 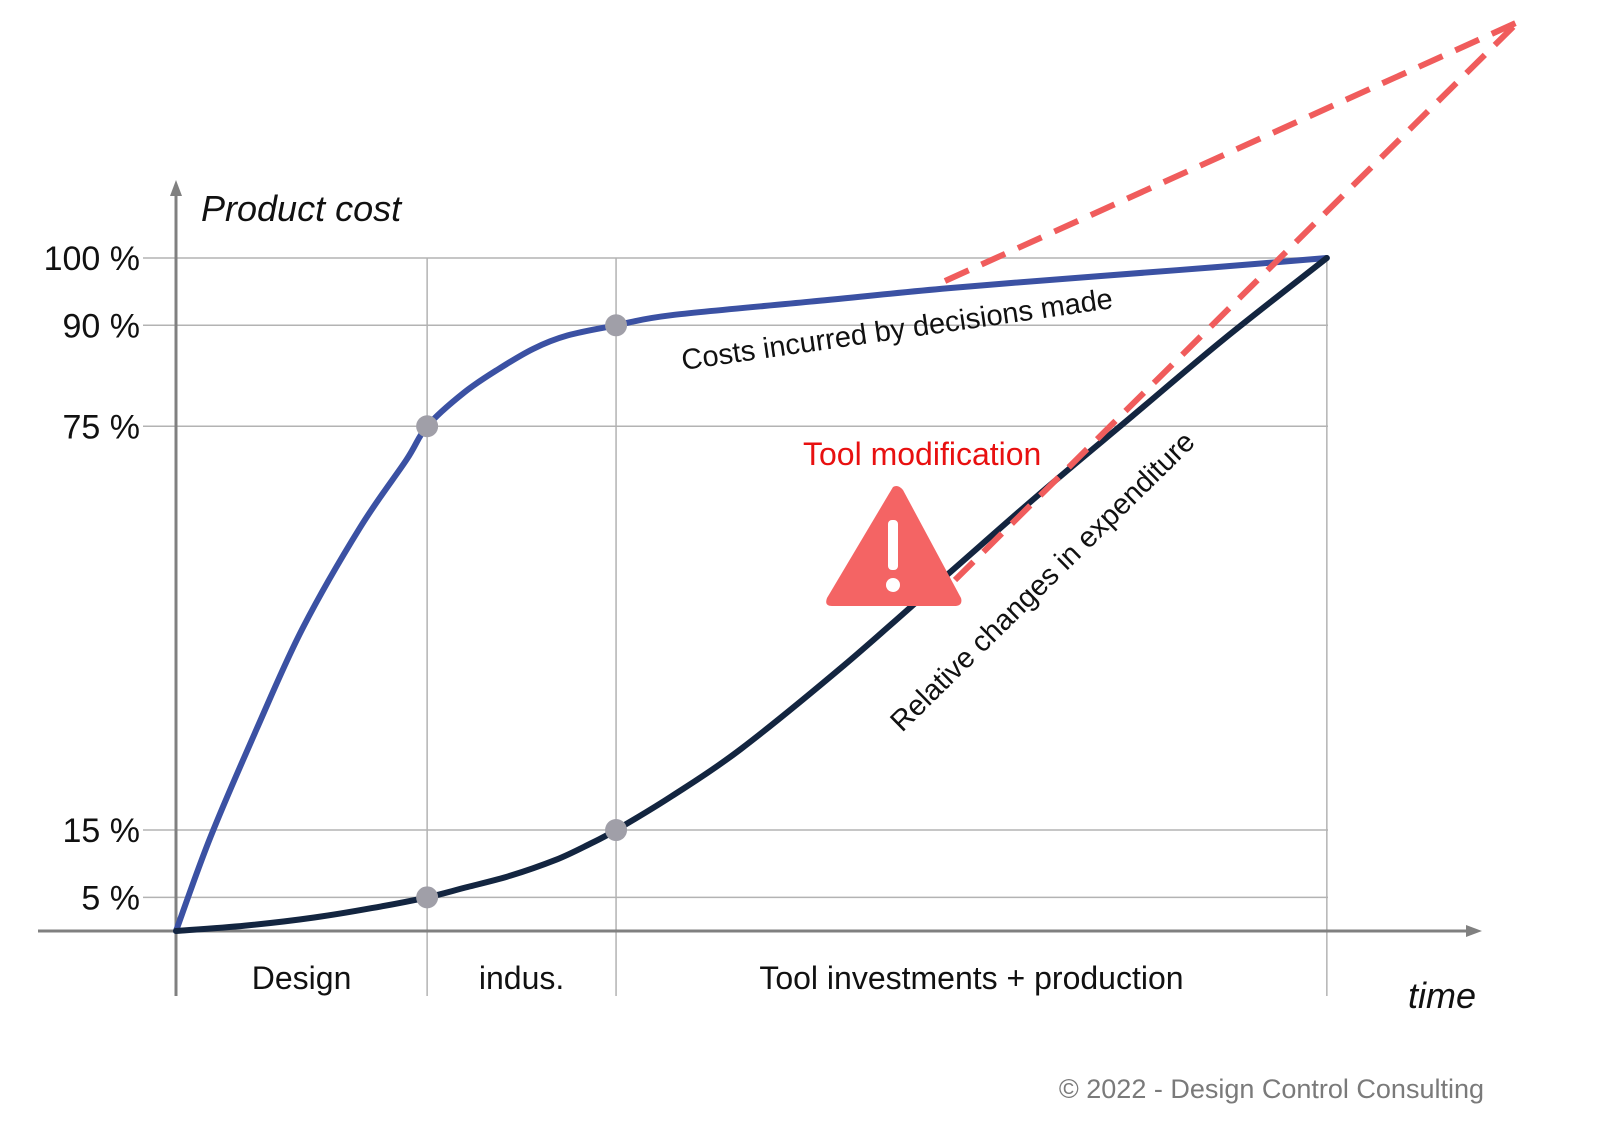 I want to click on phase-label-3: Tool investments + production, so click(x=971, y=978).